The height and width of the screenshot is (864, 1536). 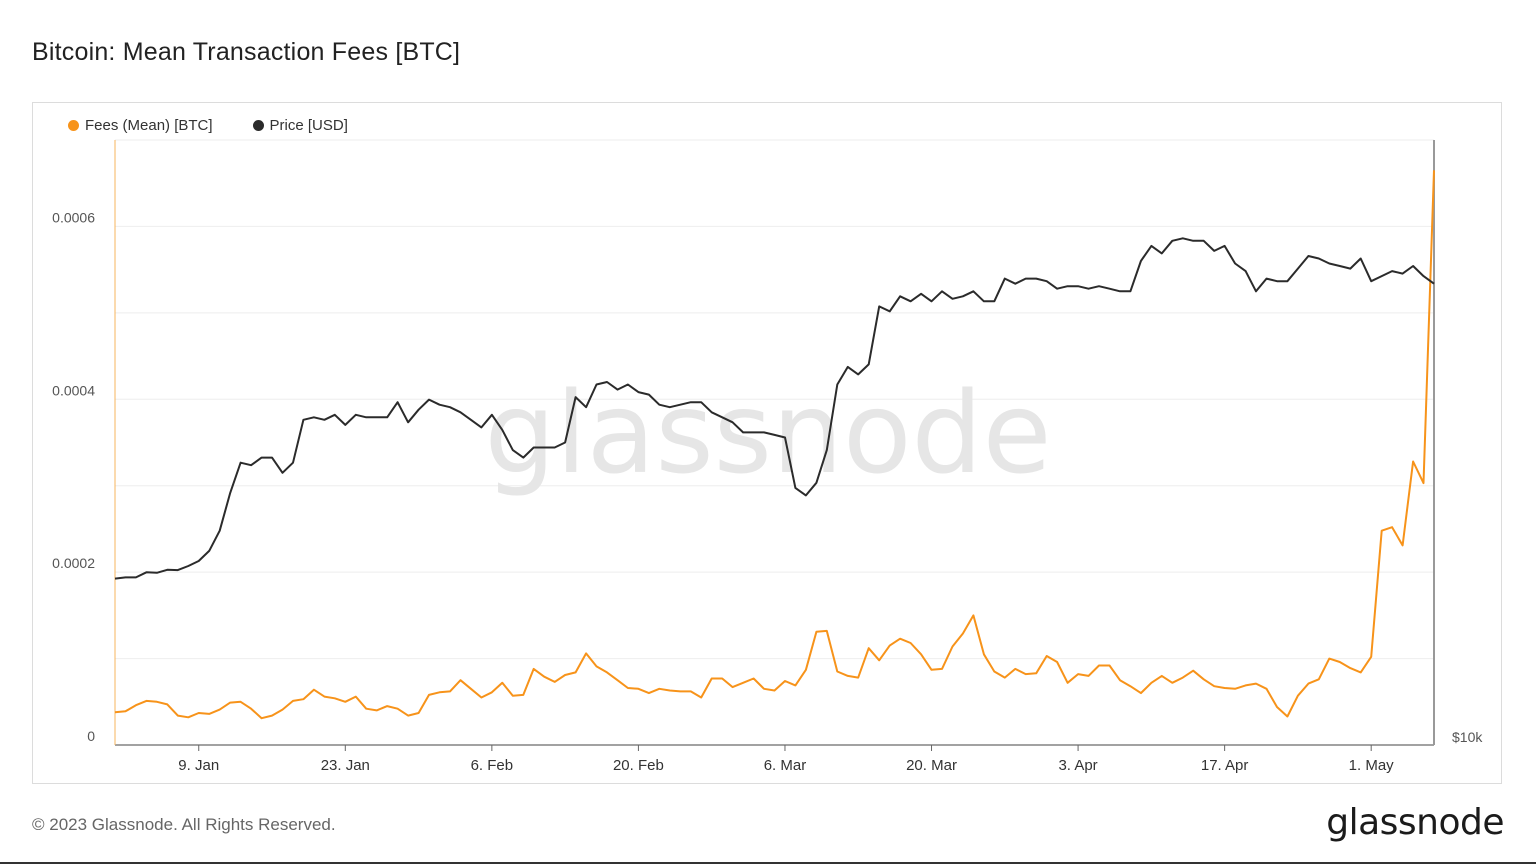 I want to click on x-tick-label: 6. Mar, so click(x=785, y=765).